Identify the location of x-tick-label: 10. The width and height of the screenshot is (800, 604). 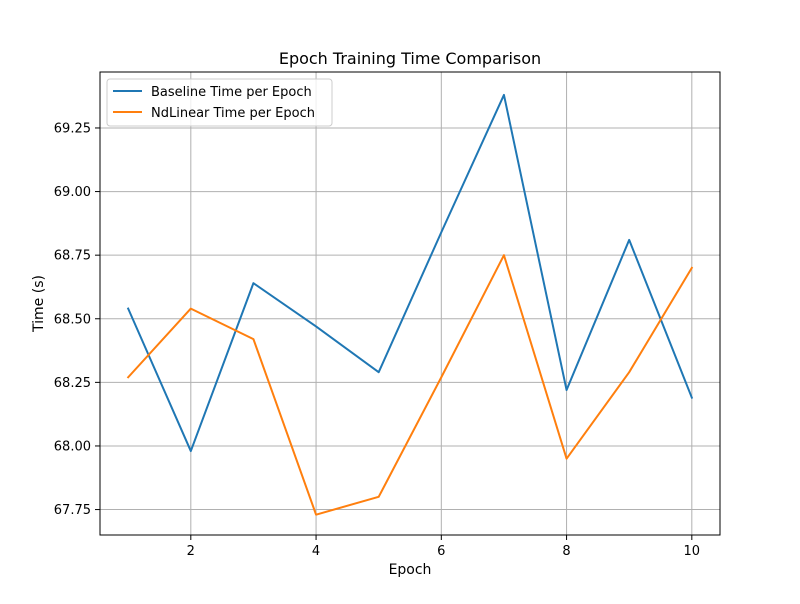
(692, 551).